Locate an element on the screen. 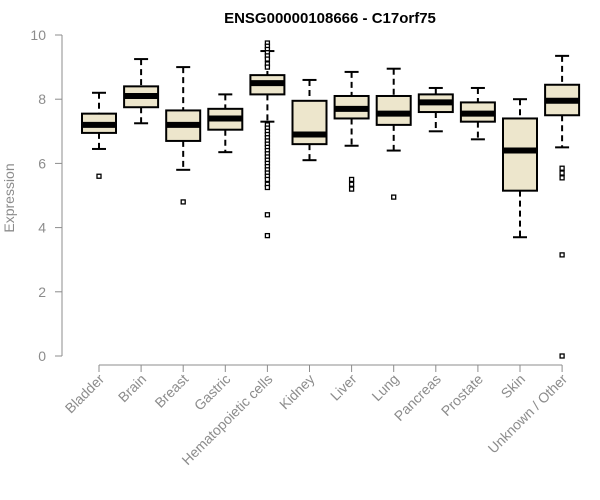 This screenshot has height=500, width=600. y-axis-label: Expression is located at coordinates (9, 197).